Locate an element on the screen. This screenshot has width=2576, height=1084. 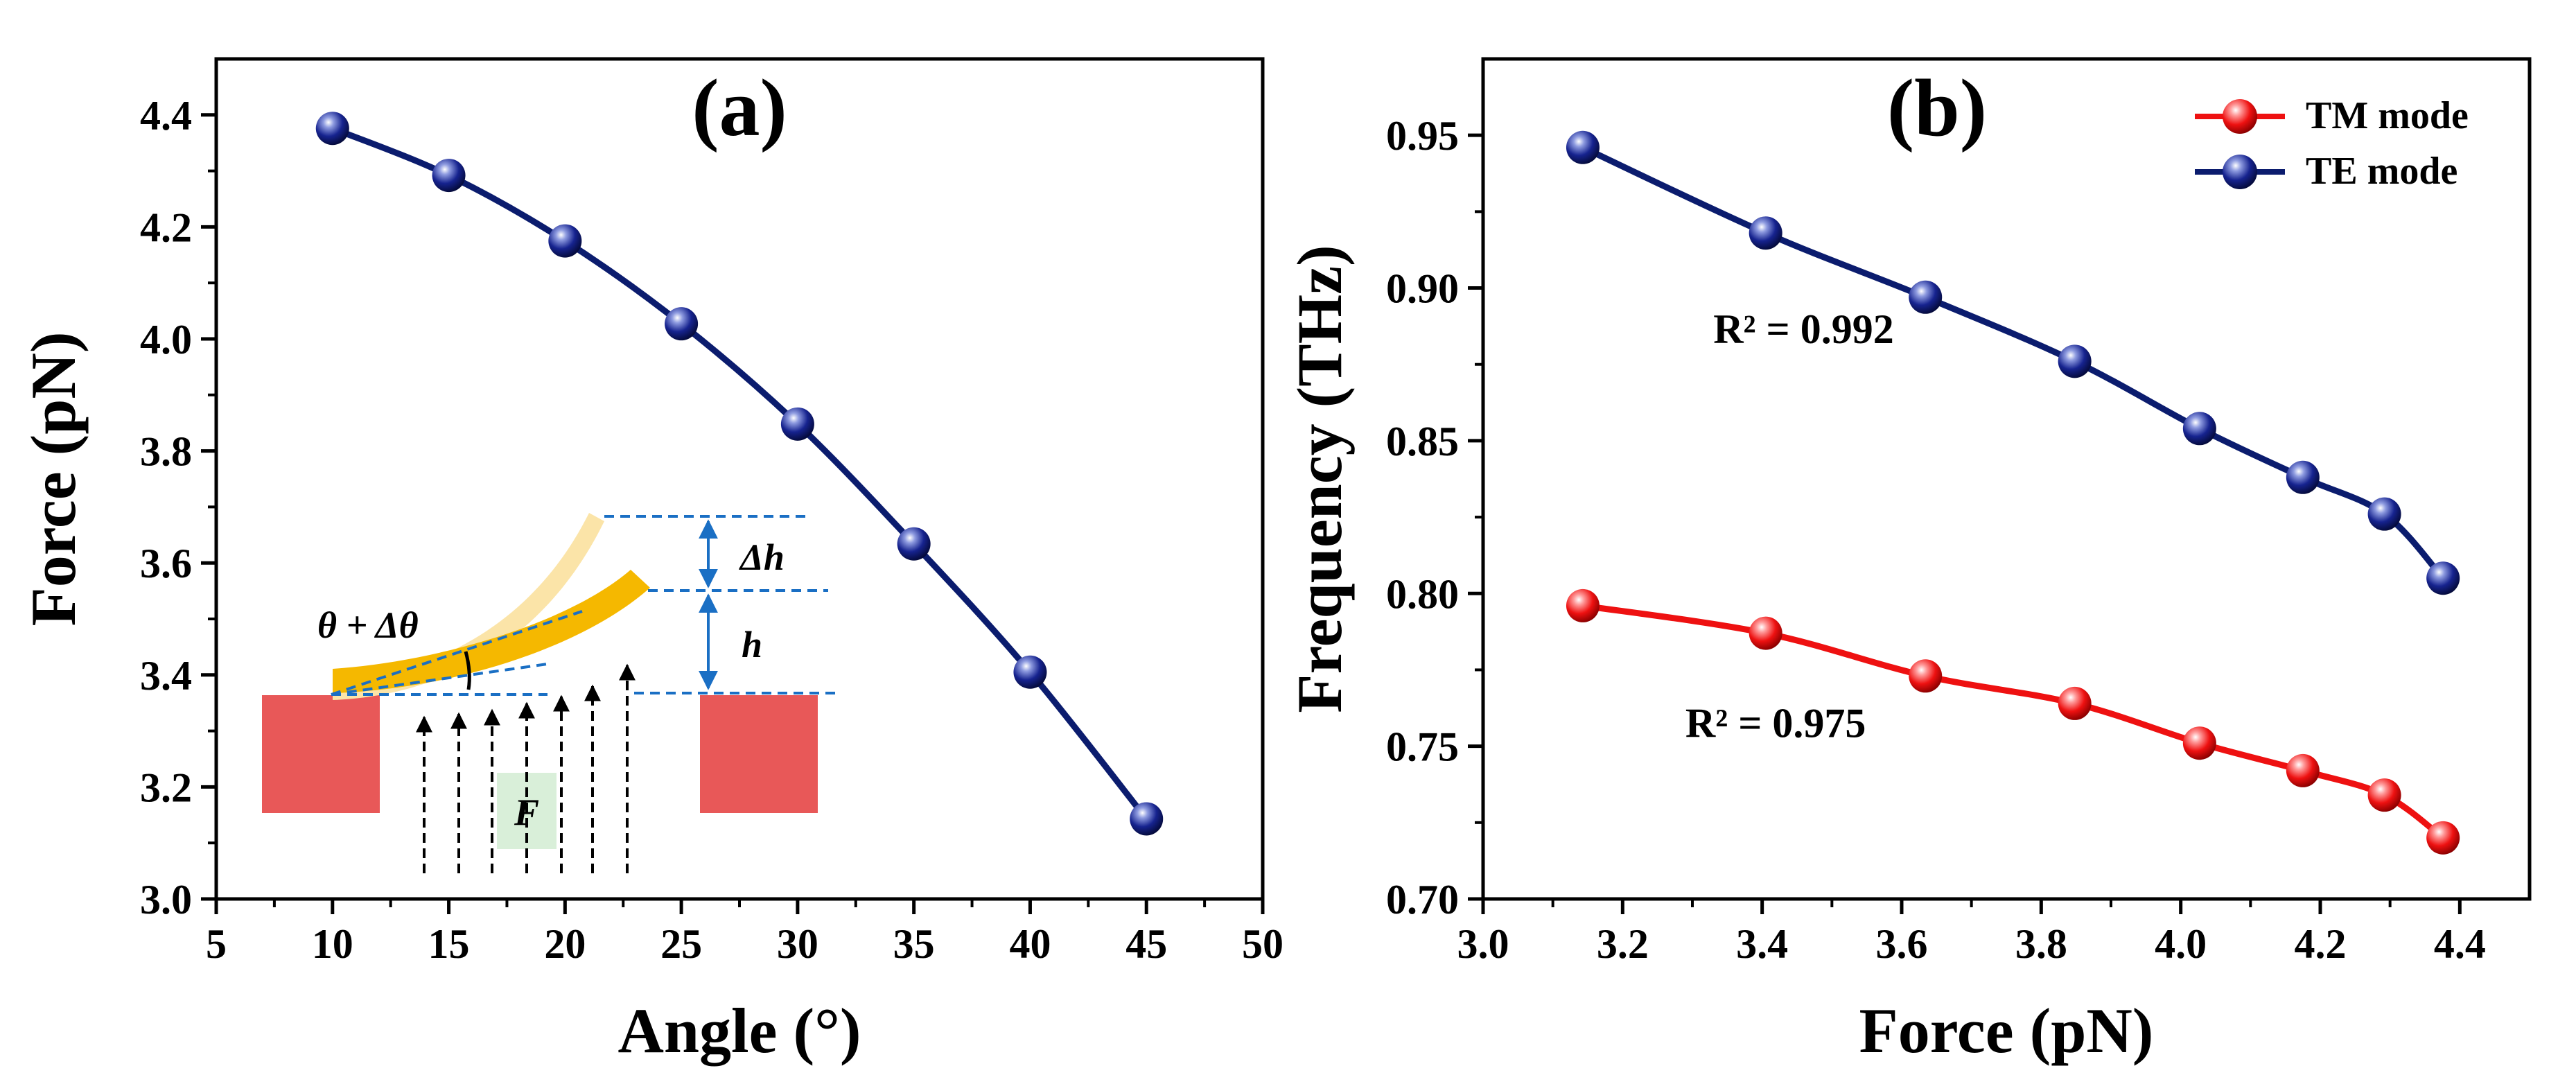
h-label: h is located at coordinates (752, 645).